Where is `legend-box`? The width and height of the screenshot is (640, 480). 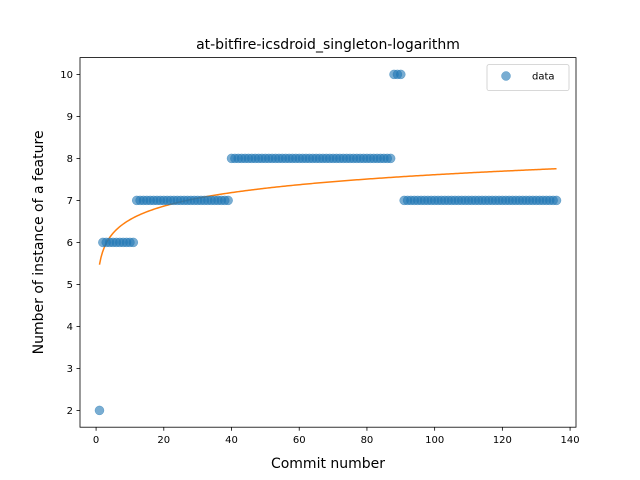
legend-box is located at coordinates (528, 77).